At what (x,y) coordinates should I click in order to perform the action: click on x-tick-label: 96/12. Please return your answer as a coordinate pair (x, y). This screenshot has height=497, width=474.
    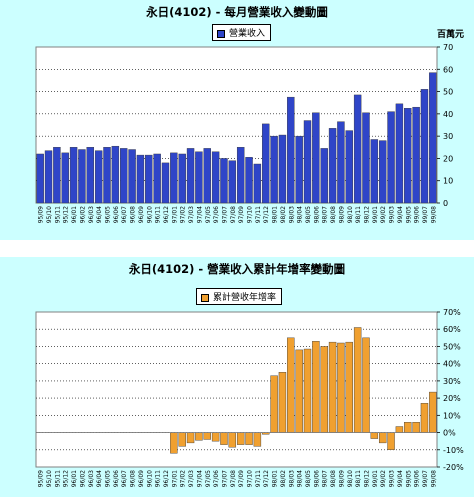
    Looking at the image, I should click on (166, 478).